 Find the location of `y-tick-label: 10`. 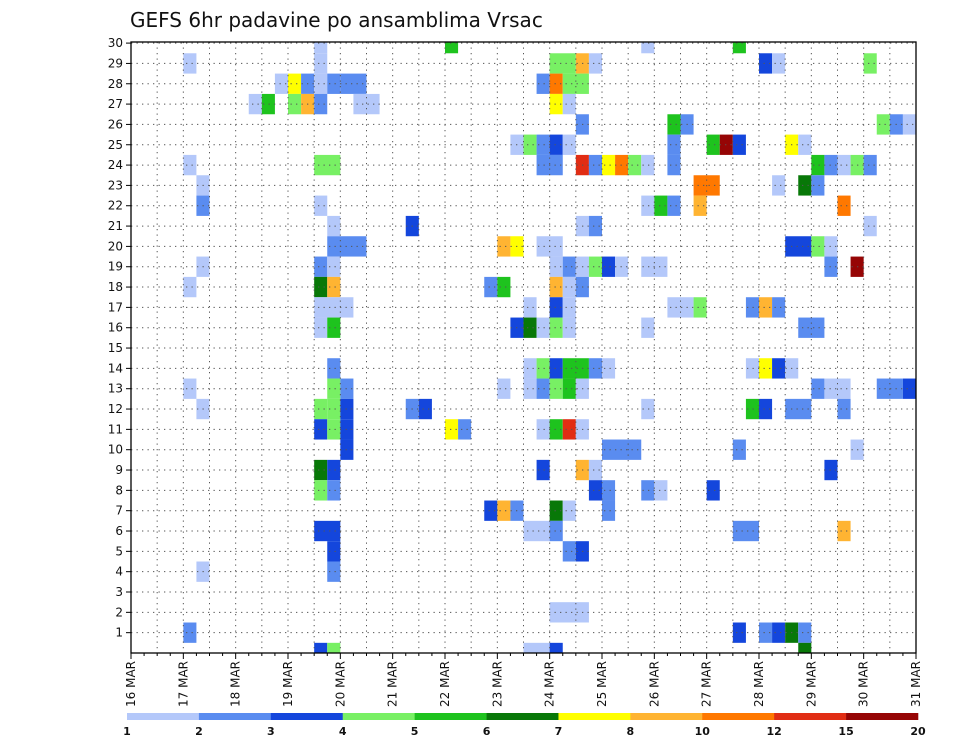

y-tick-label: 10 is located at coordinates (115, 450).